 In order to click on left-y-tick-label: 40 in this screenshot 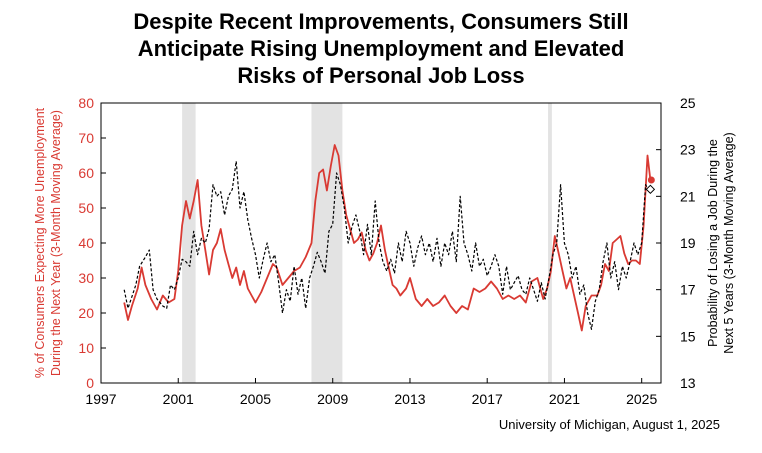, I will do `click(86, 243)`.